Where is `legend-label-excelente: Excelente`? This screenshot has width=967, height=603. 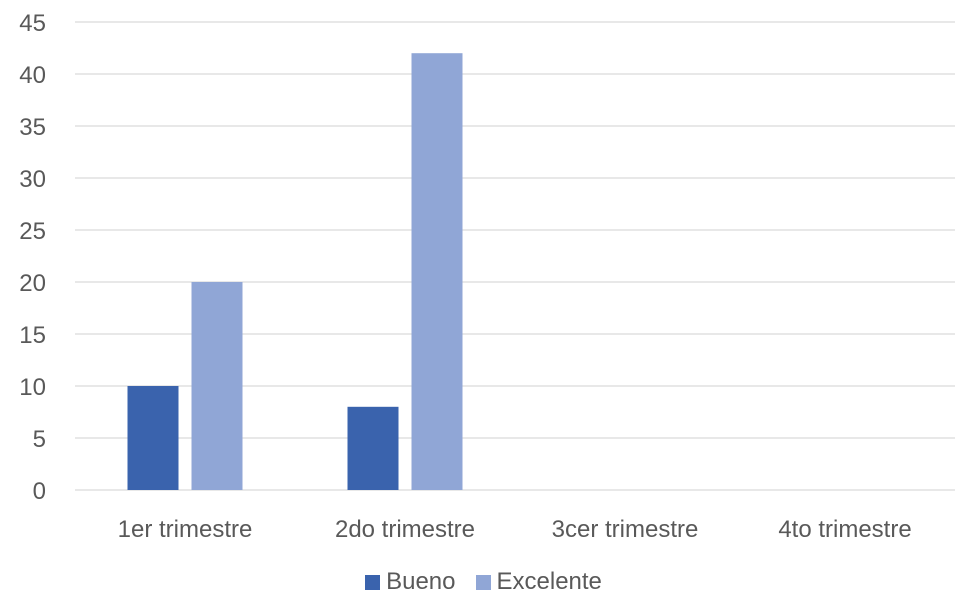
legend-label-excelente: Excelente is located at coordinates (549, 581).